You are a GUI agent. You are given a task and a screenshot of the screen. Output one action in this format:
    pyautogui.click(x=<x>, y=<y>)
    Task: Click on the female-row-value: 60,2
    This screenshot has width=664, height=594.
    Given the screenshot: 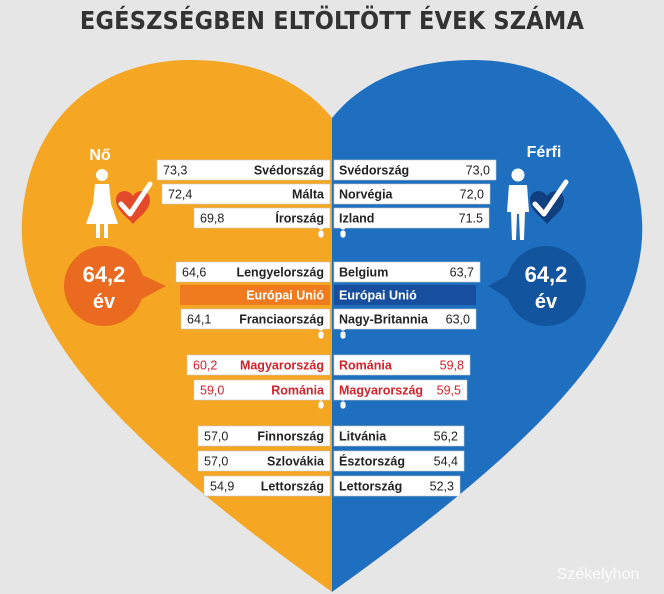 What is the action you would take?
    pyautogui.click(x=205, y=366)
    